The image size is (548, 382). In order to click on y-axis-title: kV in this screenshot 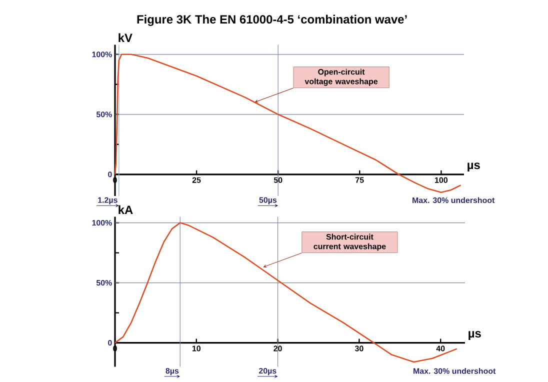, I will do `click(125, 37)`.